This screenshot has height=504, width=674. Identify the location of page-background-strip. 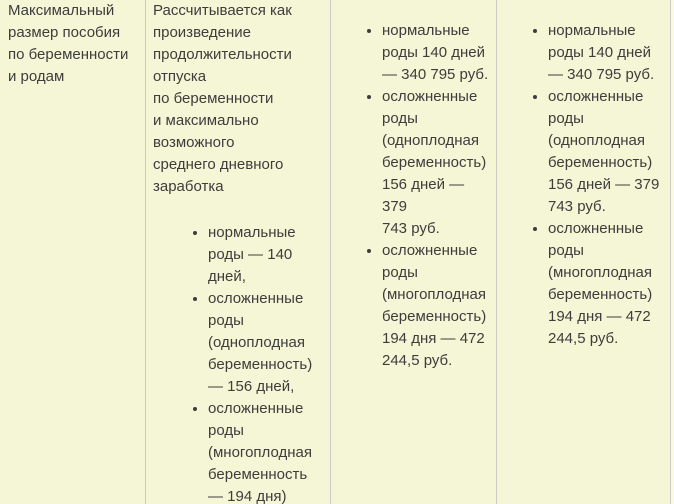
(672, 252).